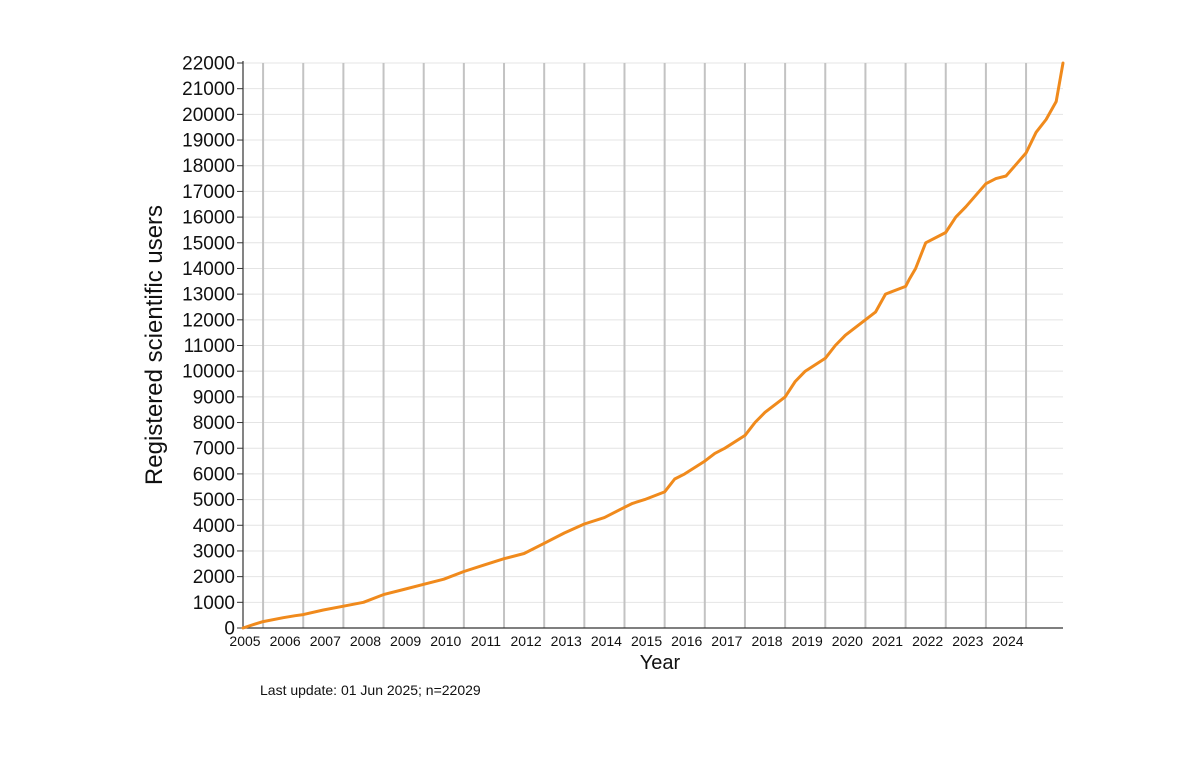  I want to click on y-tick-label-0: 0, so click(229, 629).